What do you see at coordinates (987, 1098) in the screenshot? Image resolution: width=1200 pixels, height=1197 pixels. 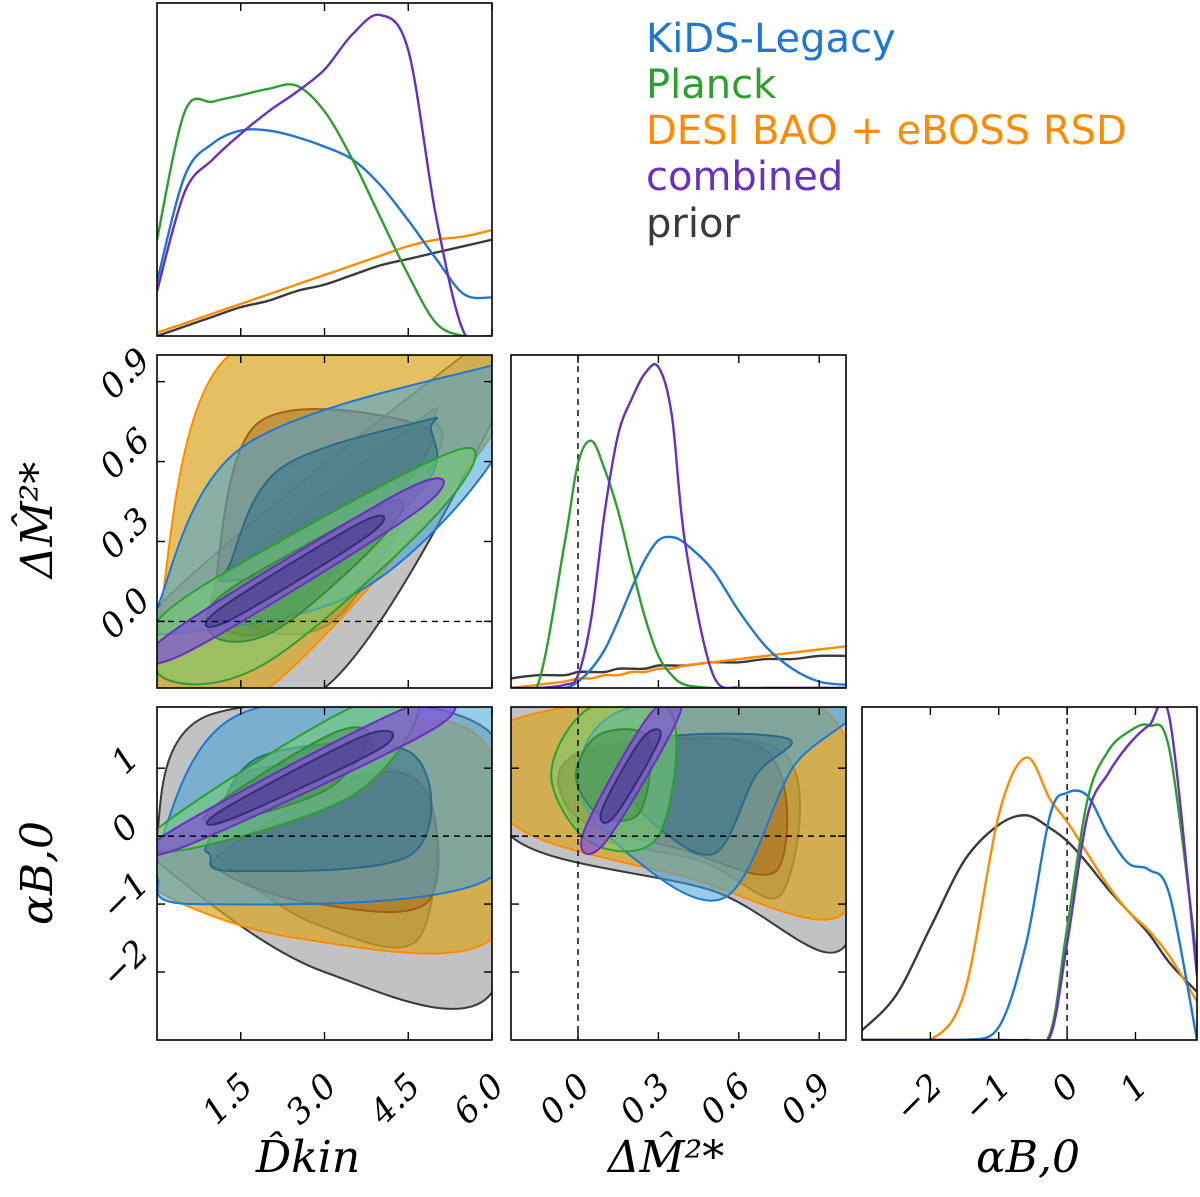 I see `xtick-label-ab0-1: −1` at bounding box center [987, 1098].